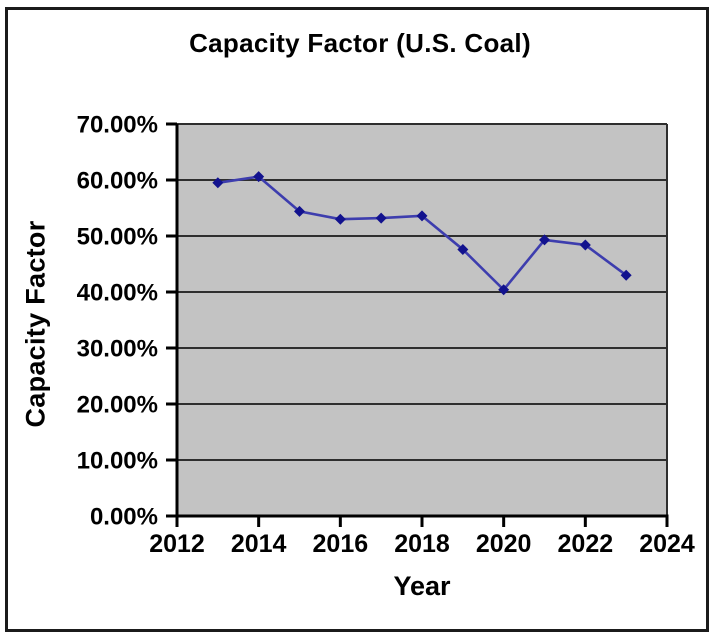 The width and height of the screenshot is (720, 642). Describe the element at coordinates (124, 517) in the screenshot. I see `y-tick-label: 0.00%` at that location.